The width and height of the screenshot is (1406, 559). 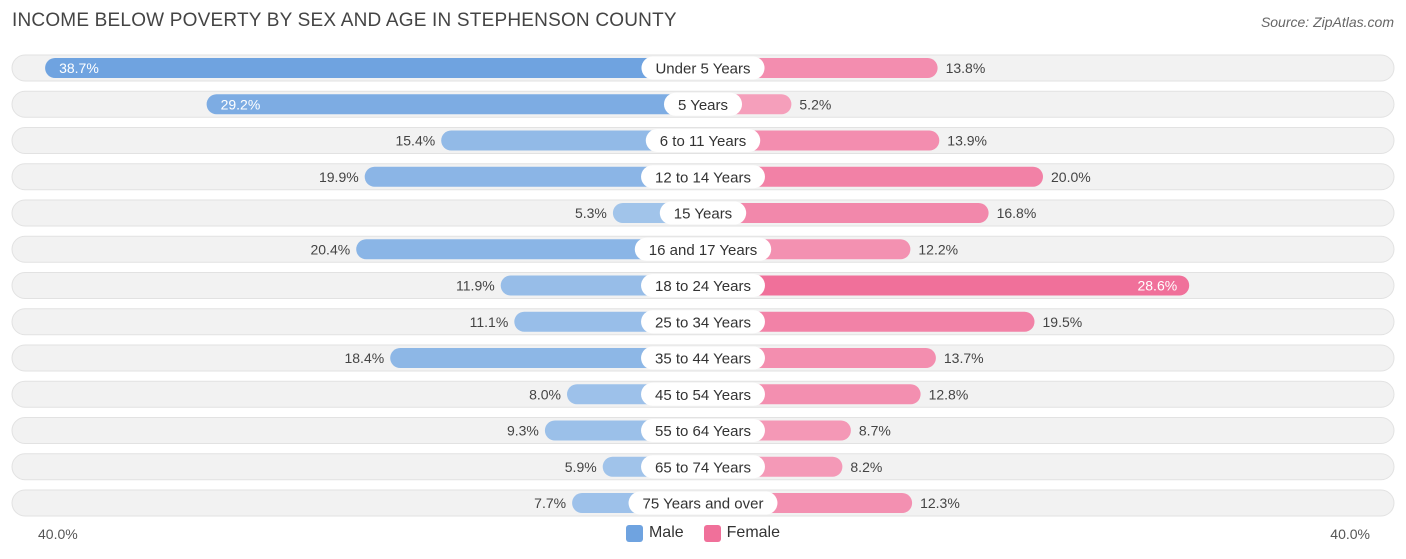 What do you see at coordinates (866, 467) in the screenshot?
I see `bar-value-label-female: 8.2%` at bounding box center [866, 467].